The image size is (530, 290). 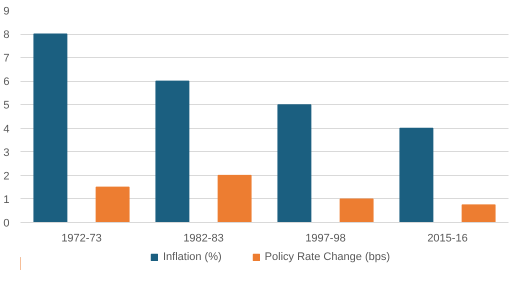 I want to click on y-tick-label: 0, so click(x=6, y=224).